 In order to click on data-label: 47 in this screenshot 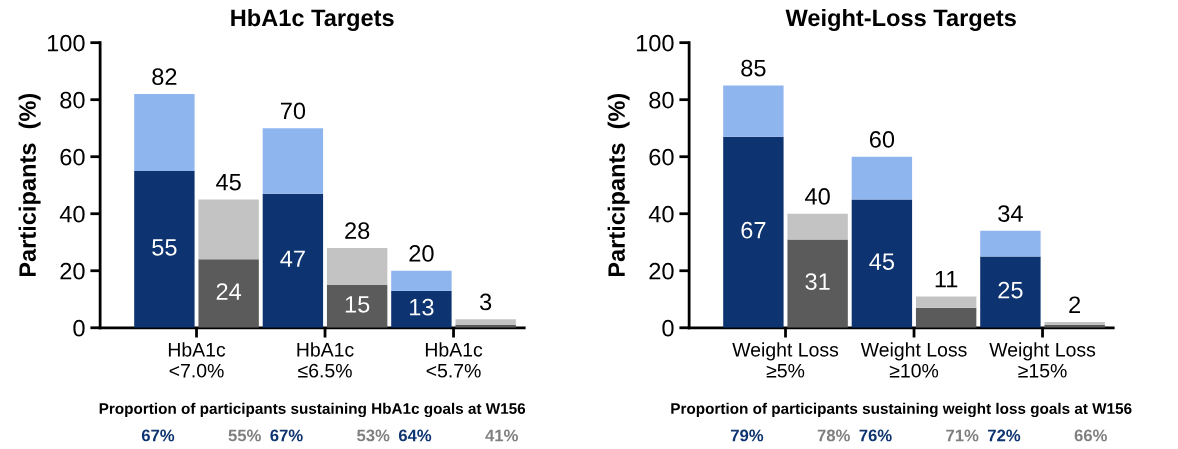, I will do `click(292, 258)`.